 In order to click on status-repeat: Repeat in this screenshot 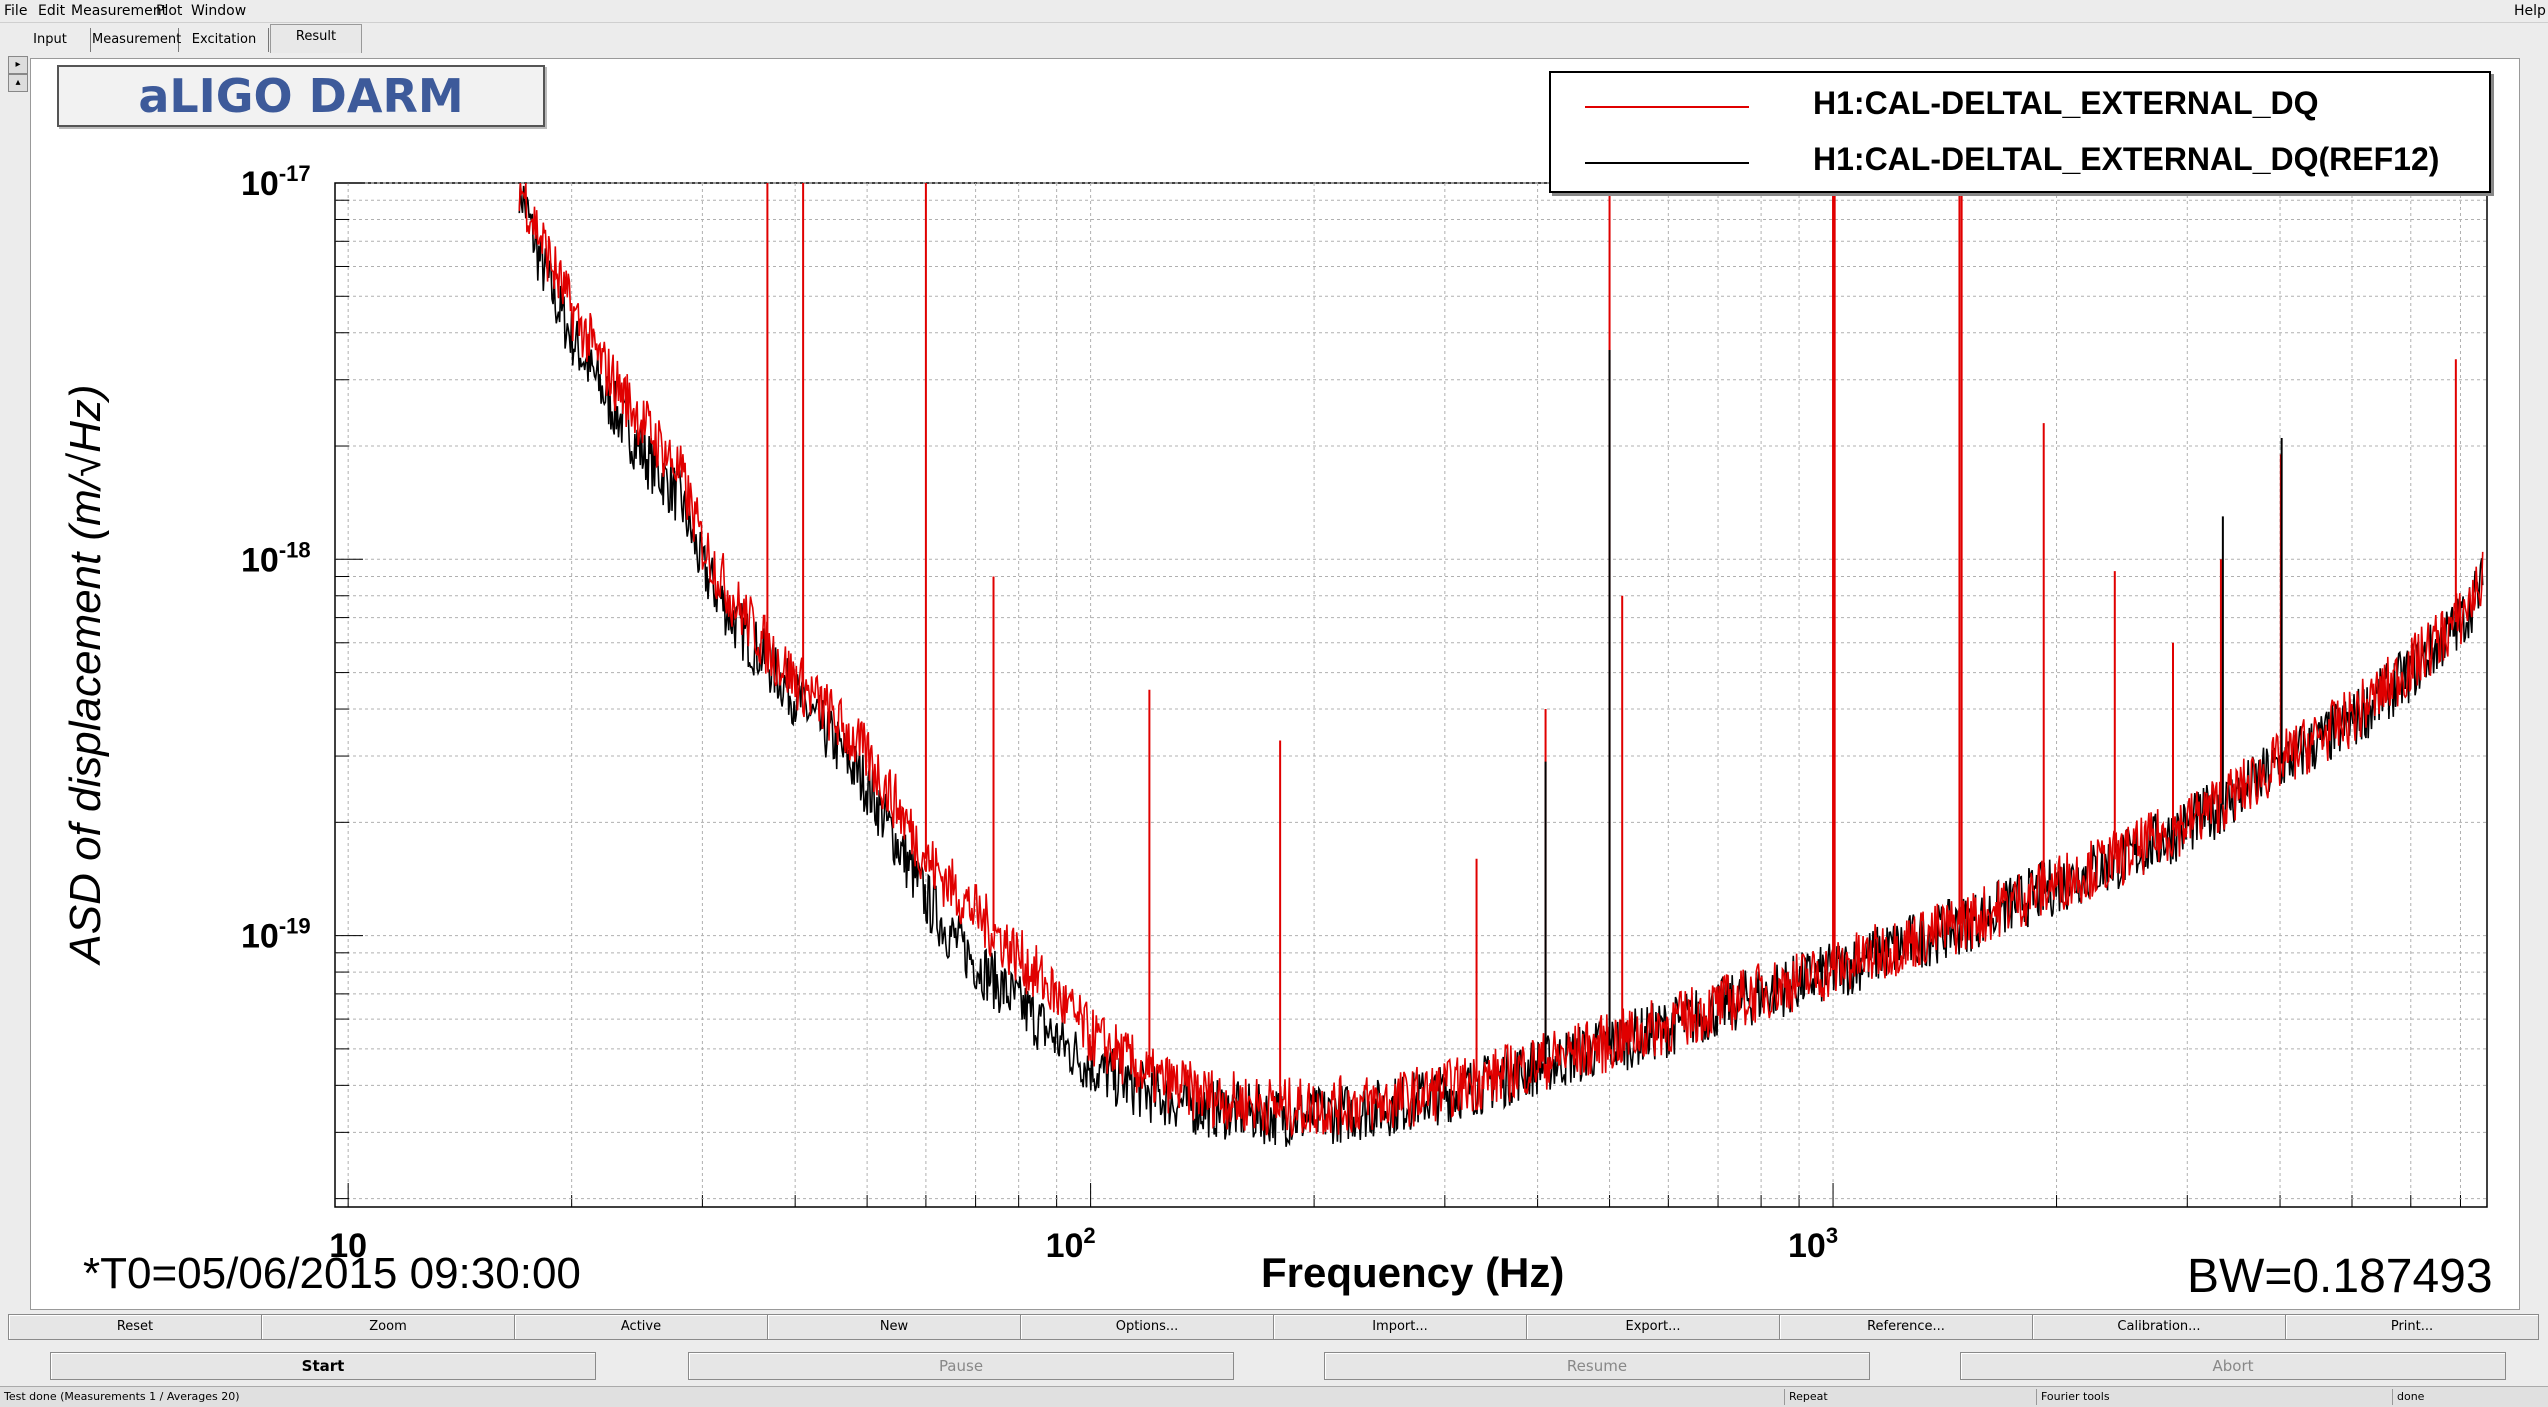, I will do `click(1806, 1397)`.